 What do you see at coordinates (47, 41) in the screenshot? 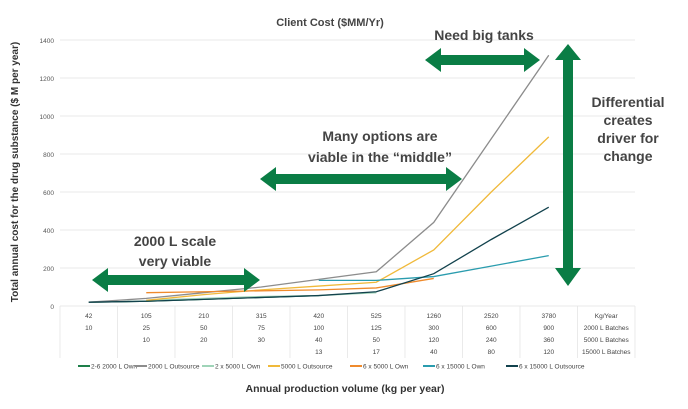
I see `y-tick-label: 1400` at bounding box center [47, 41].